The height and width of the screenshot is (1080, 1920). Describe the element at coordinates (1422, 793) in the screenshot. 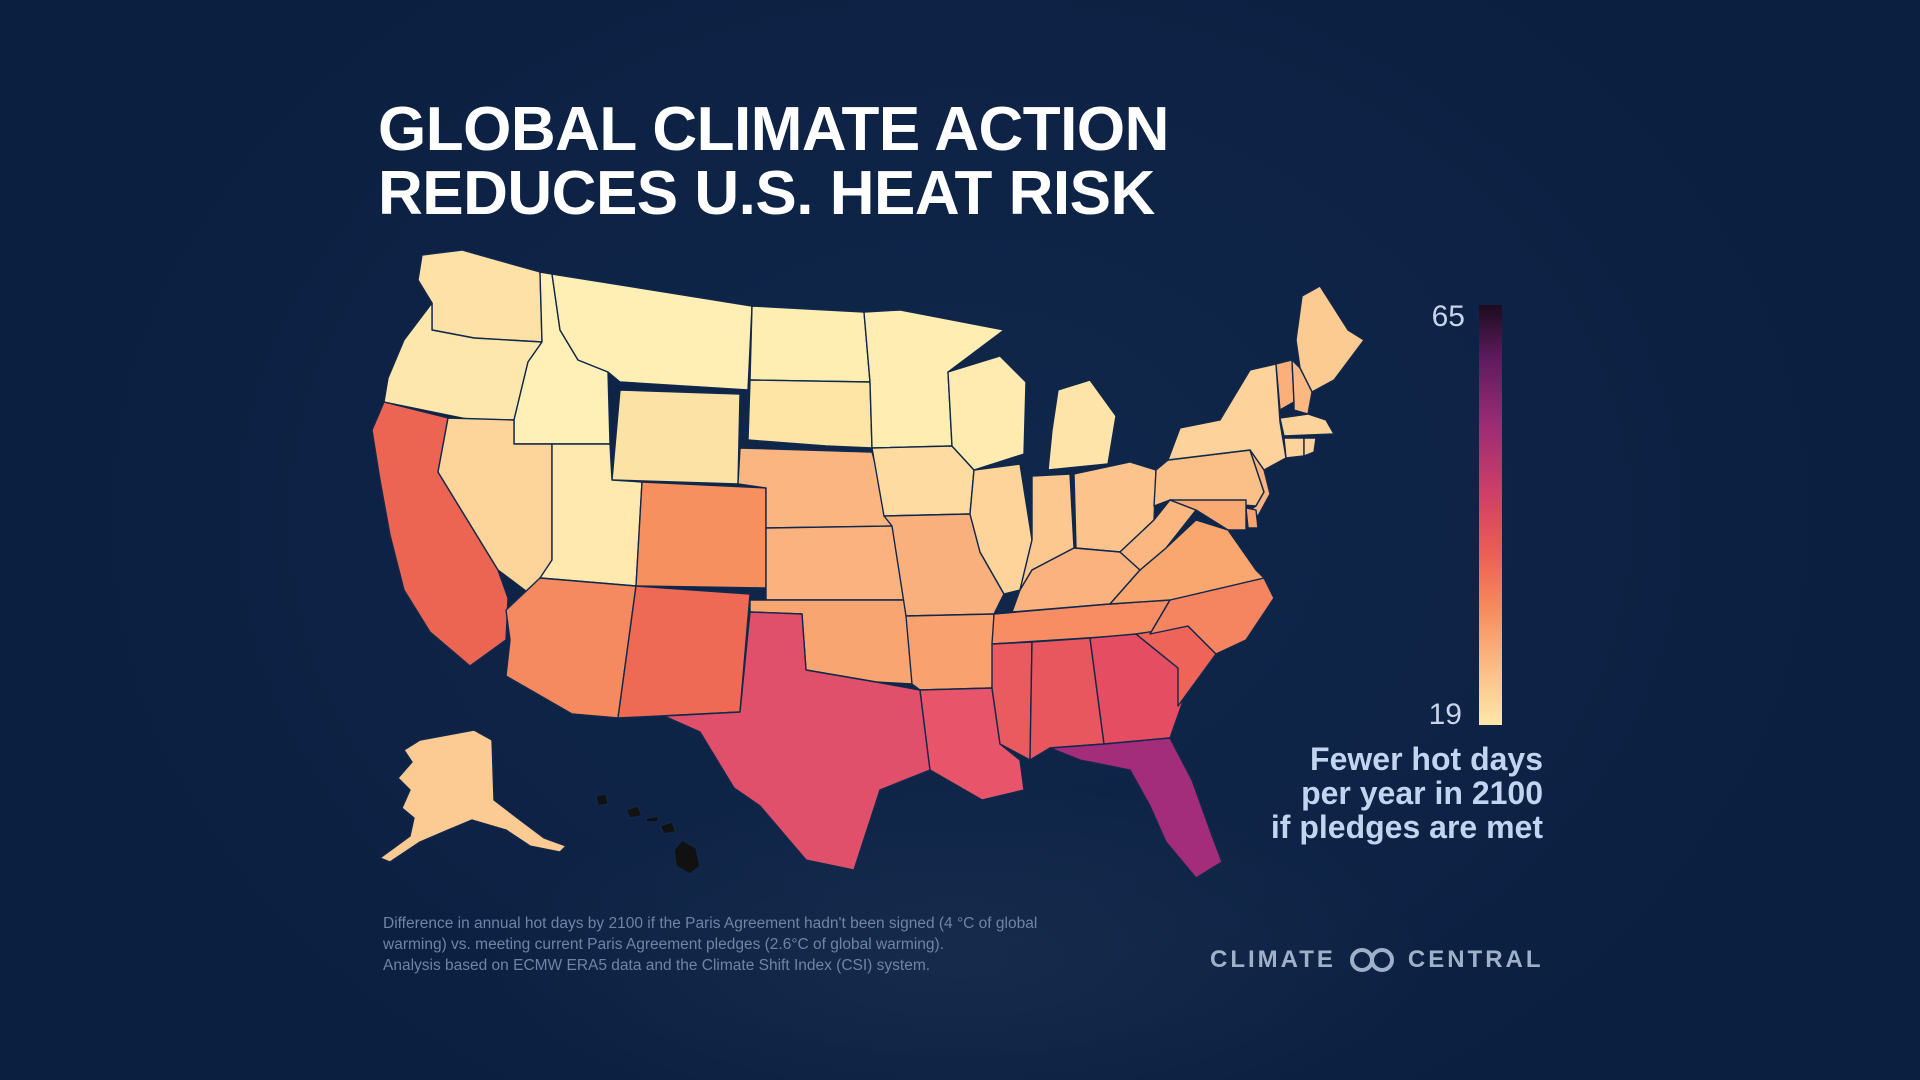

I see `legend-title-line-2: per year in 2100` at that location.